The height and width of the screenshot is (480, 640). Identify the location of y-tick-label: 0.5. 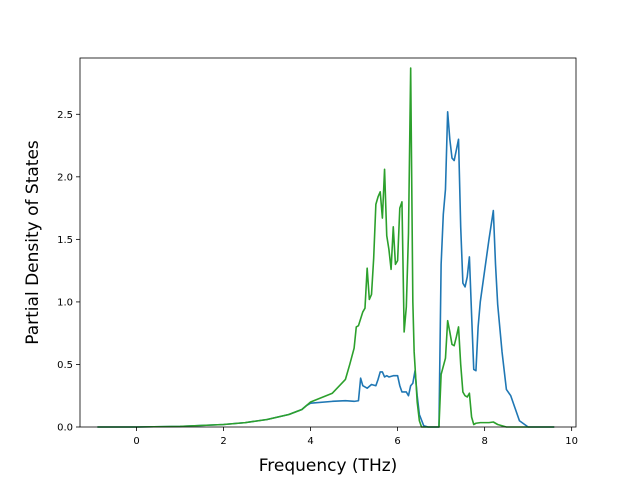
(65, 365).